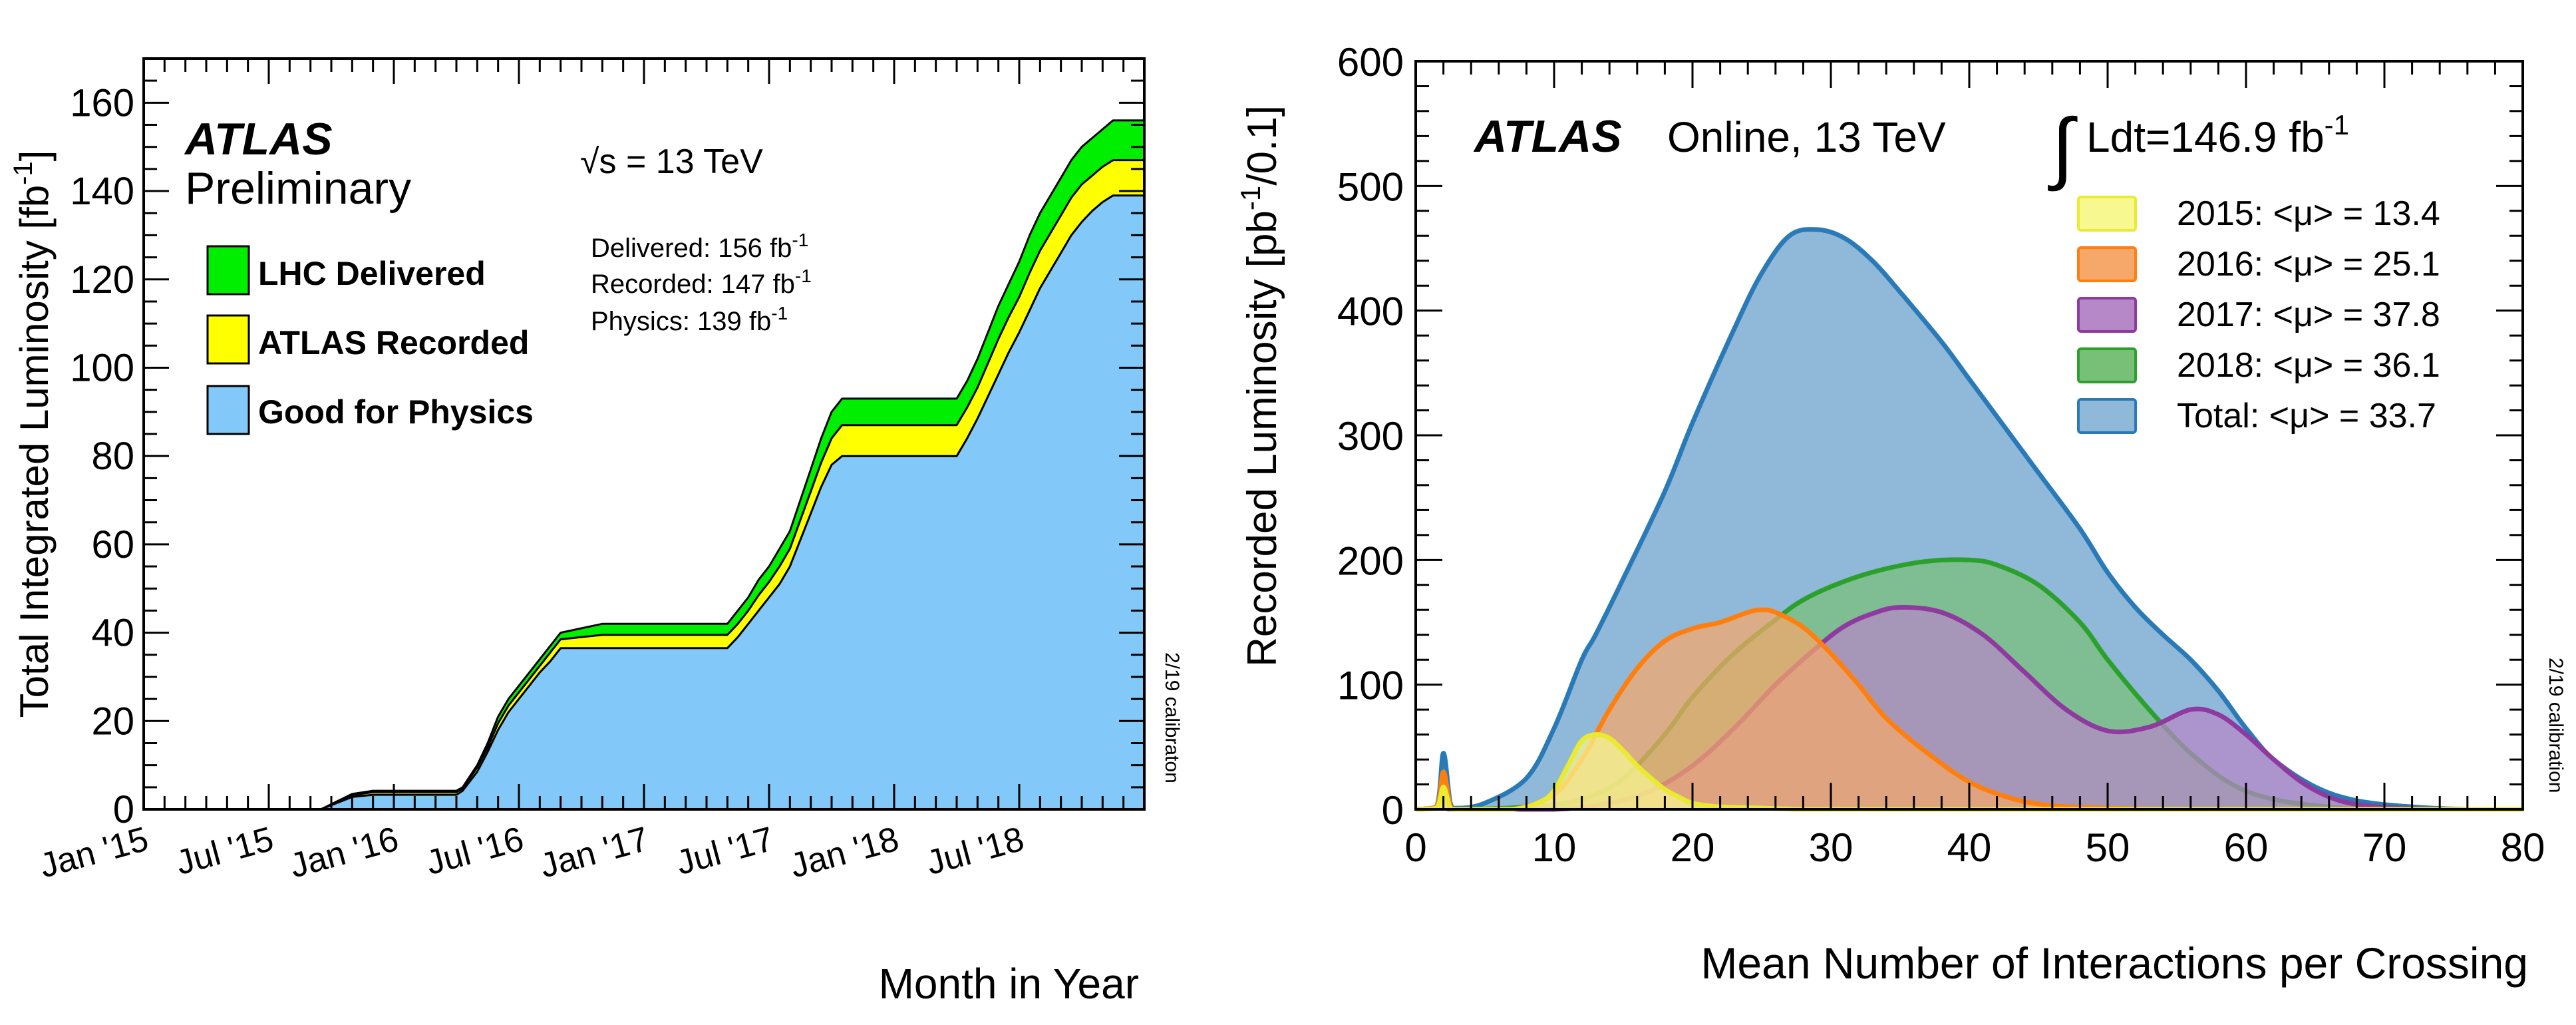  What do you see at coordinates (1693, 847) in the screenshot?
I see `right-x-tick-label-20: 20` at bounding box center [1693, 847].